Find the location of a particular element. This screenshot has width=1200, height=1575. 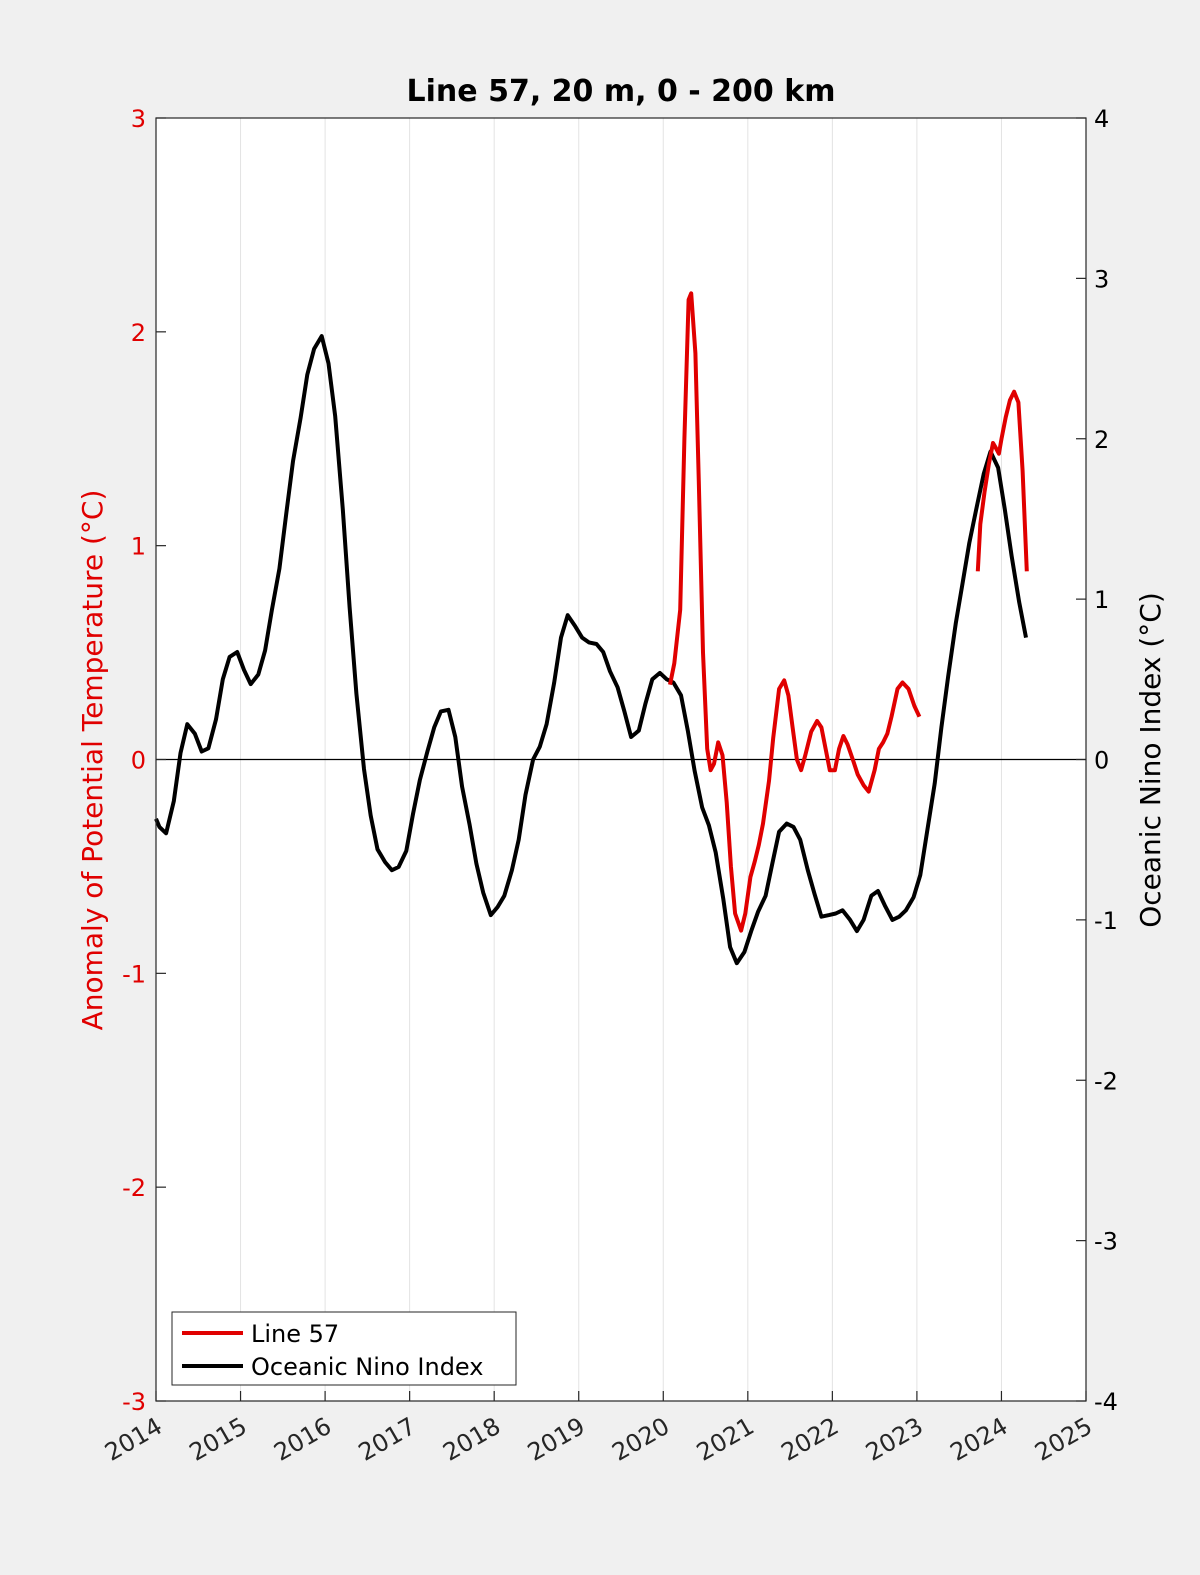

legend-label-oni: Oceanic Nino Index is located at coordinates (367, 1367).